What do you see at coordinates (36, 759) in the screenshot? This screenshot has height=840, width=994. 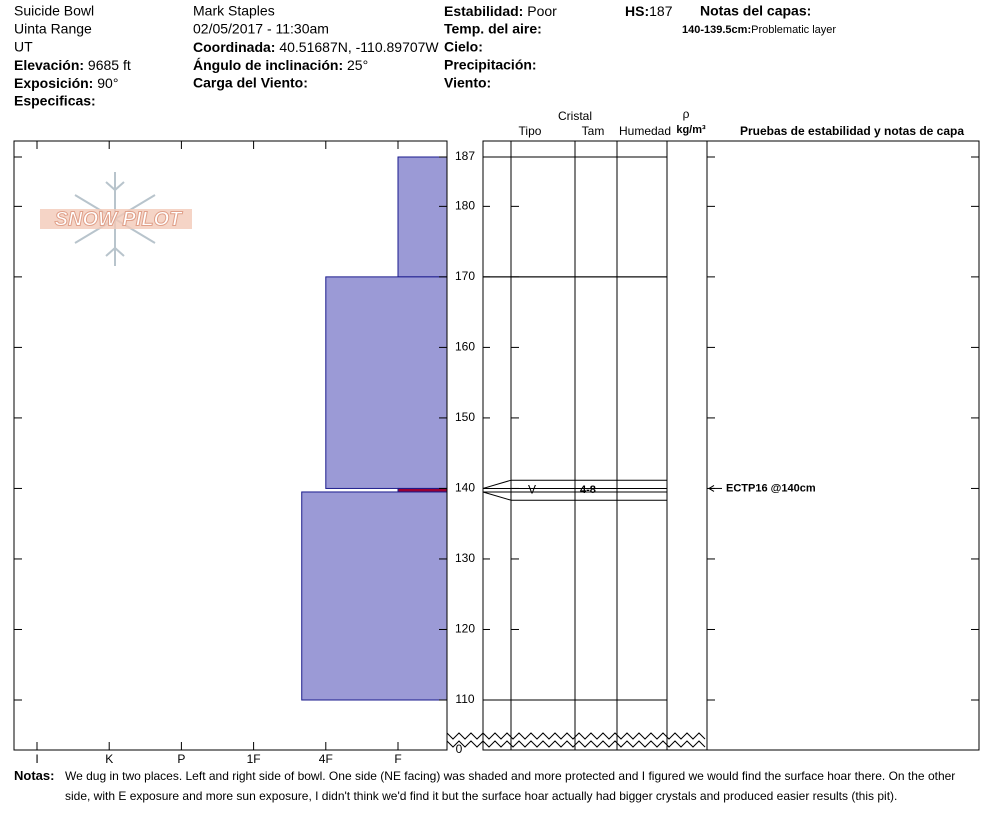 I see `hardness-label: I` at bounding box center [36, 759].